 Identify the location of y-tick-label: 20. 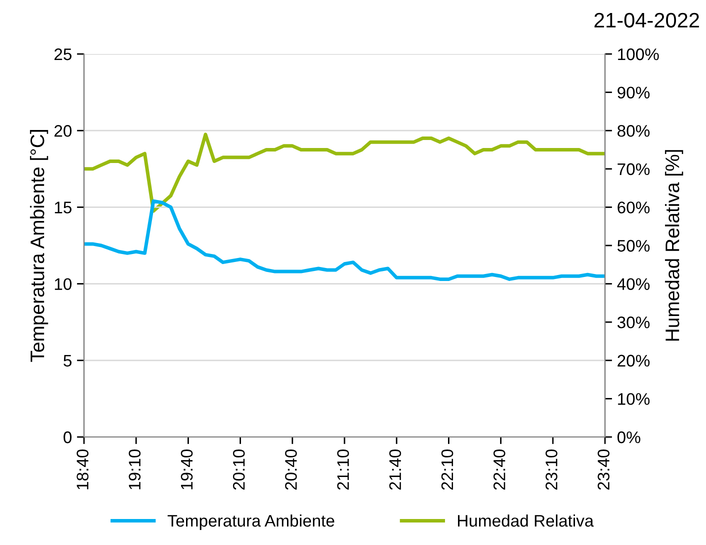
(63, 131).